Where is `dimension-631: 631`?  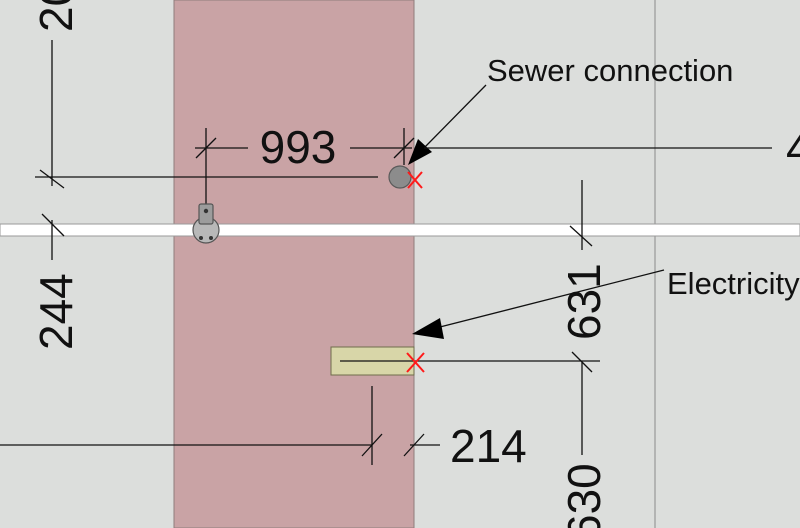
dimension-631: 631 is located at coordinates (584, 301).